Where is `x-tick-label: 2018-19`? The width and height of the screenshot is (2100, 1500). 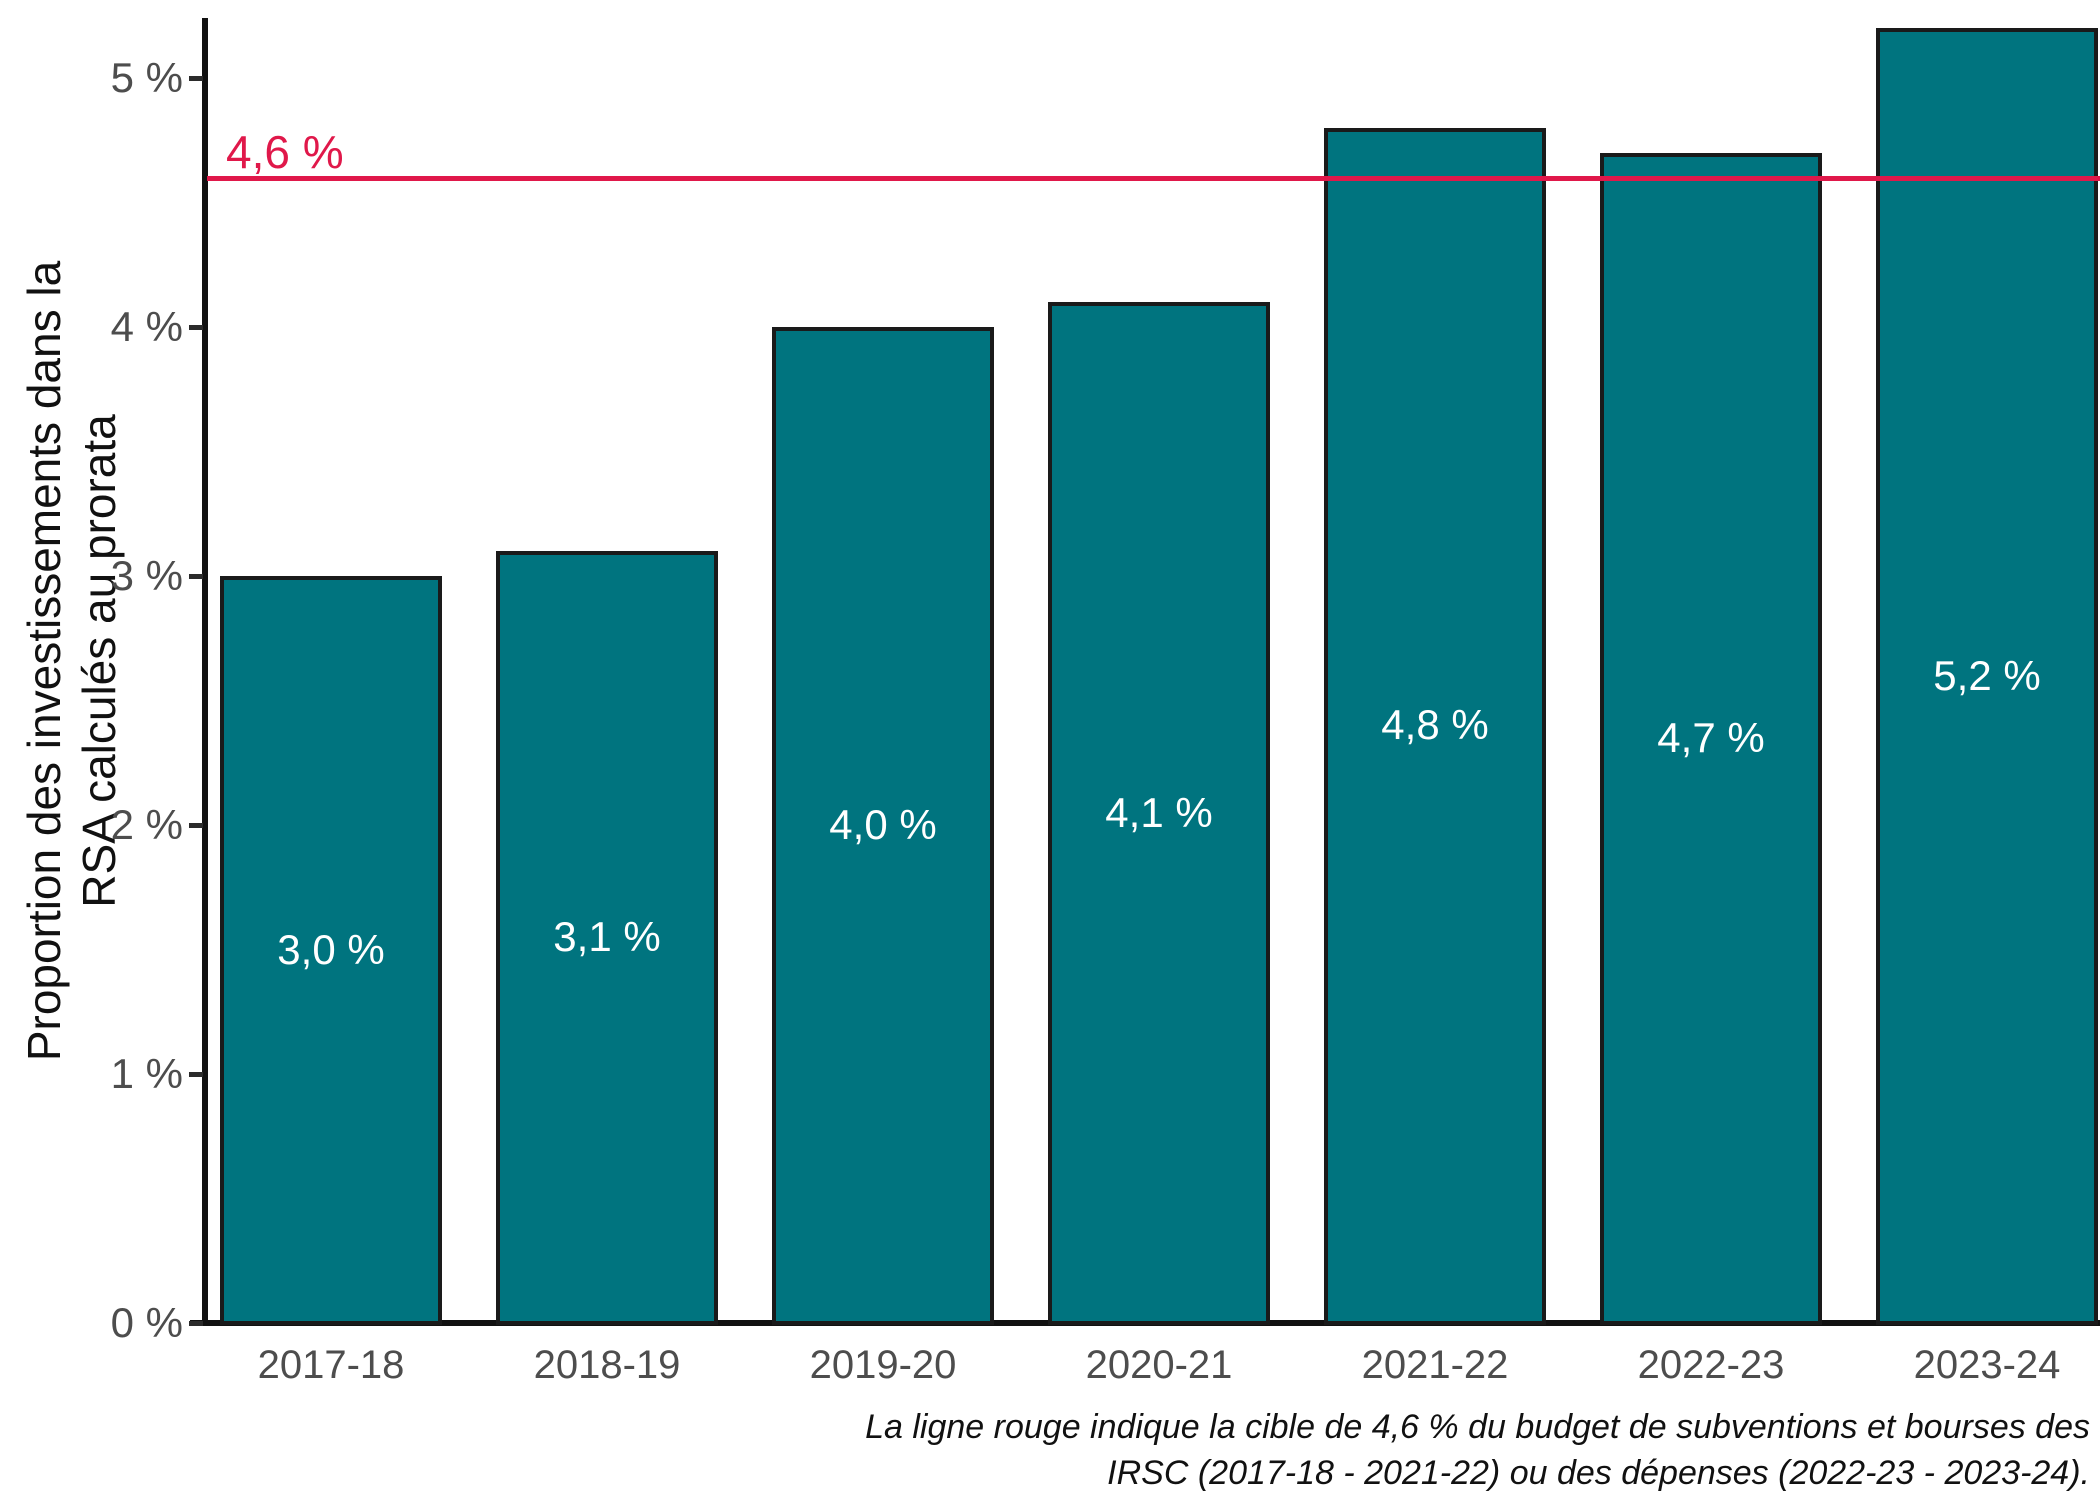
x-tick-label: 2018-19 is located at coordinates (607, 1365).